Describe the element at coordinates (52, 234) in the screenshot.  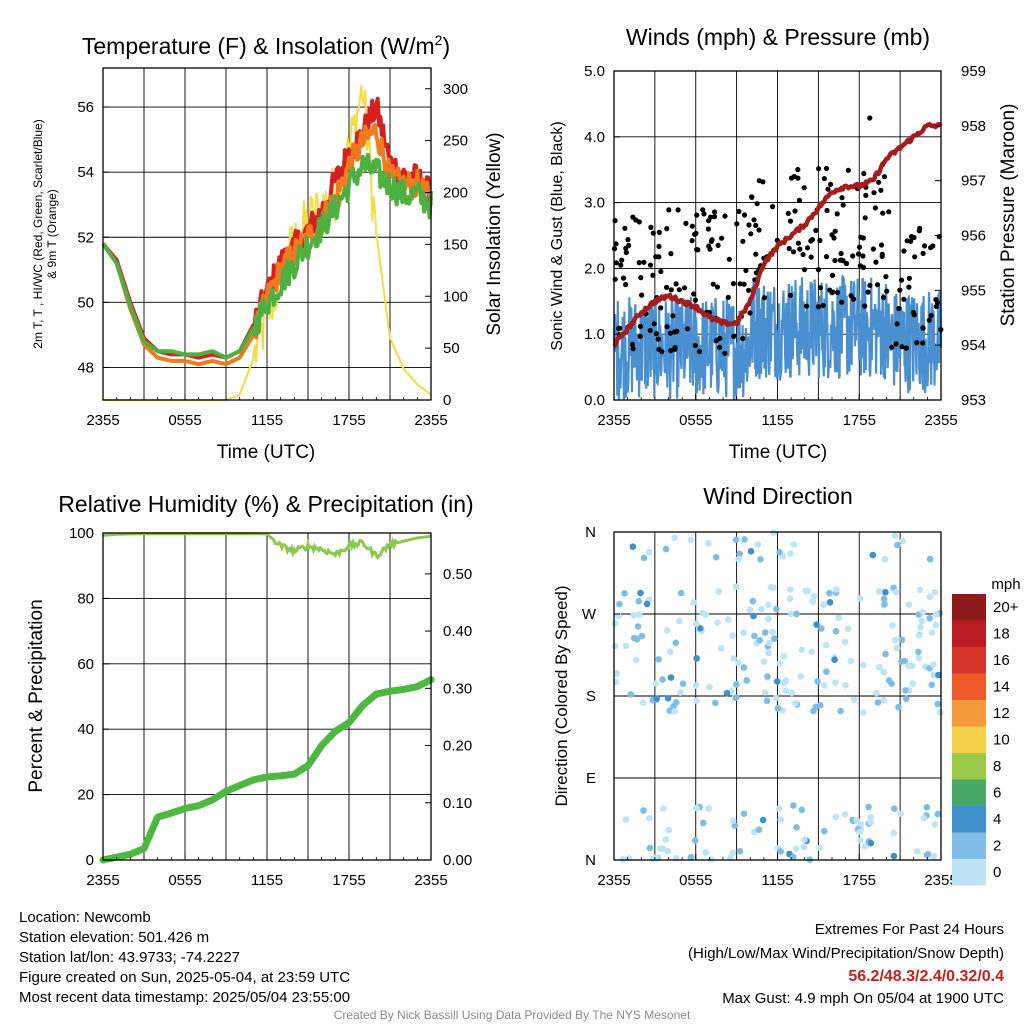
I see `temperature-ylabel-line2: & 9m T (Orange)` at that location.